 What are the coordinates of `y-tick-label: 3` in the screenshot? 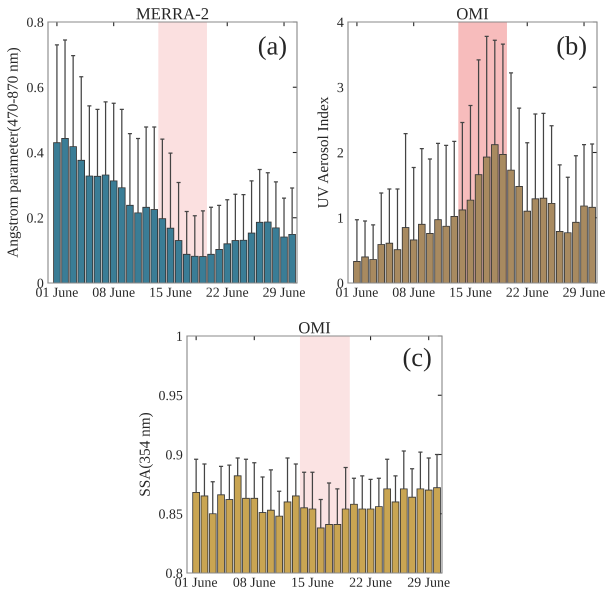 It's located at (341, 87).